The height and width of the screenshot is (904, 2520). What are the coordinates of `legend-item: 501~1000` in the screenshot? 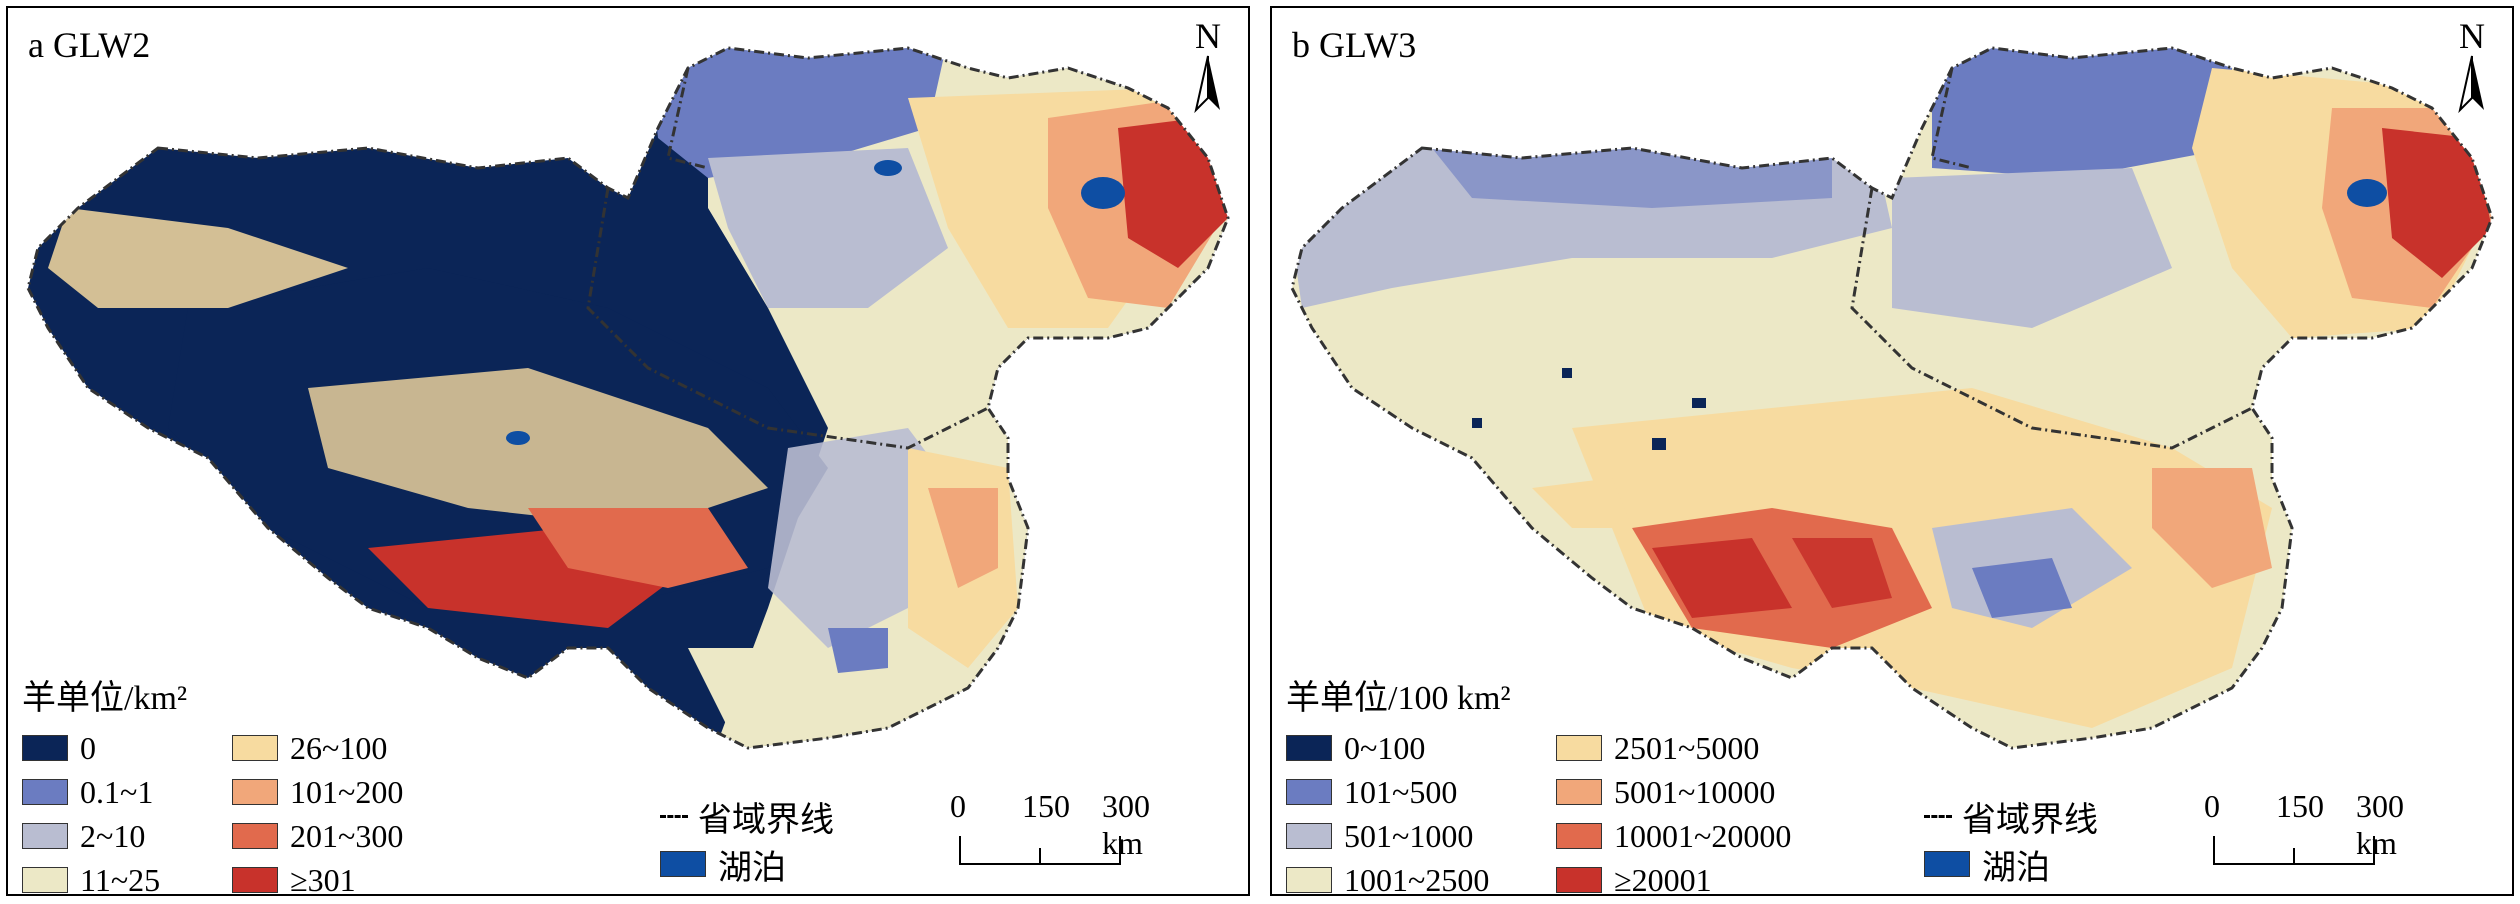 It's located at (1387, 836).